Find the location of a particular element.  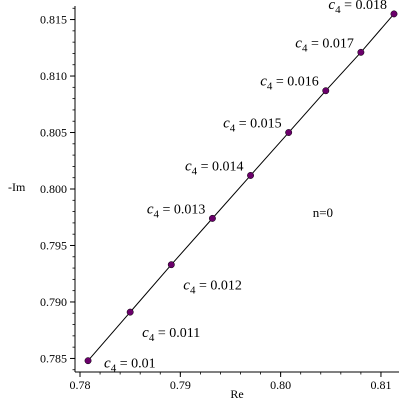

point-label: c4 = 0.011 is located at coordinates (171, 334).